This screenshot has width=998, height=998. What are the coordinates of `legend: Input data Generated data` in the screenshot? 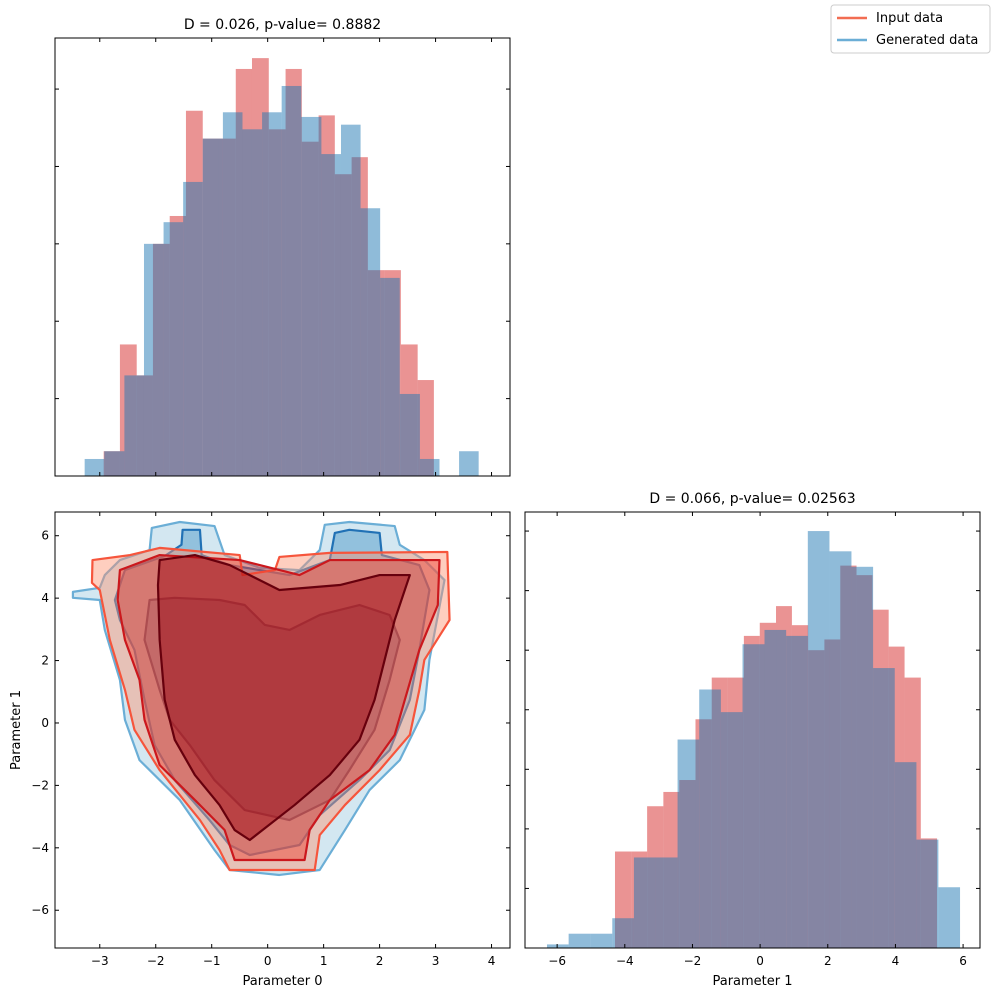 It's located at (910, 29).